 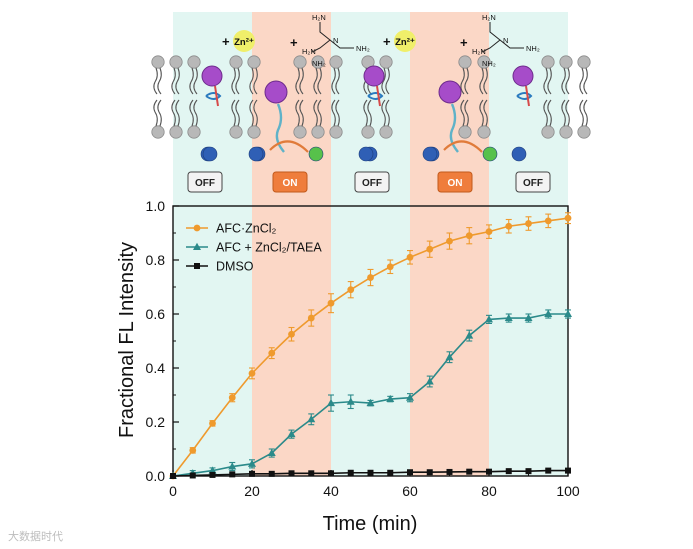 I want to click on quencher-blob-b, so click(x=256, y=154).